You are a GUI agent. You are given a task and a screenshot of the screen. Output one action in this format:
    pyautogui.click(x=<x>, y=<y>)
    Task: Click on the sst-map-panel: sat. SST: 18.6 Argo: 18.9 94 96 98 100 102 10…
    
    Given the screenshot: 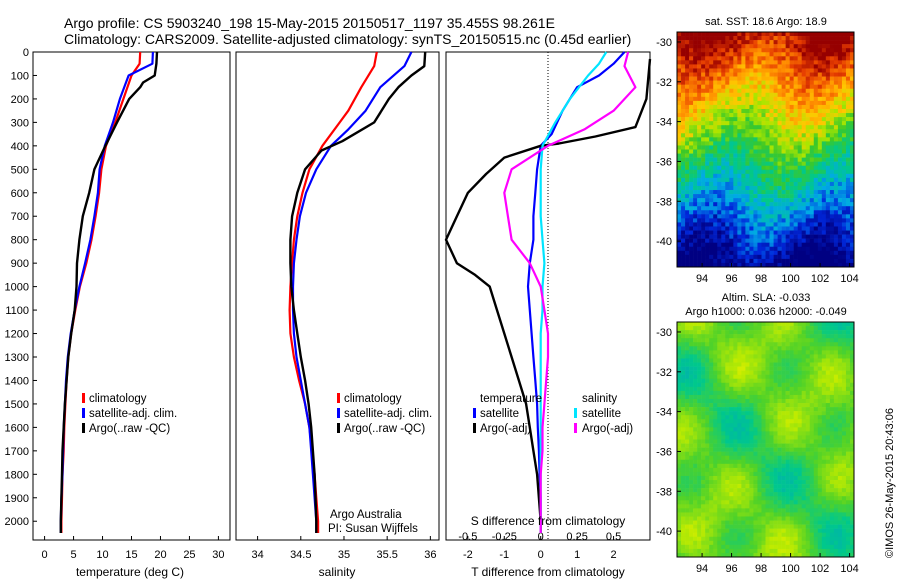 What is the action you would take?
    pyautogui.click(x=757, y=150)
    